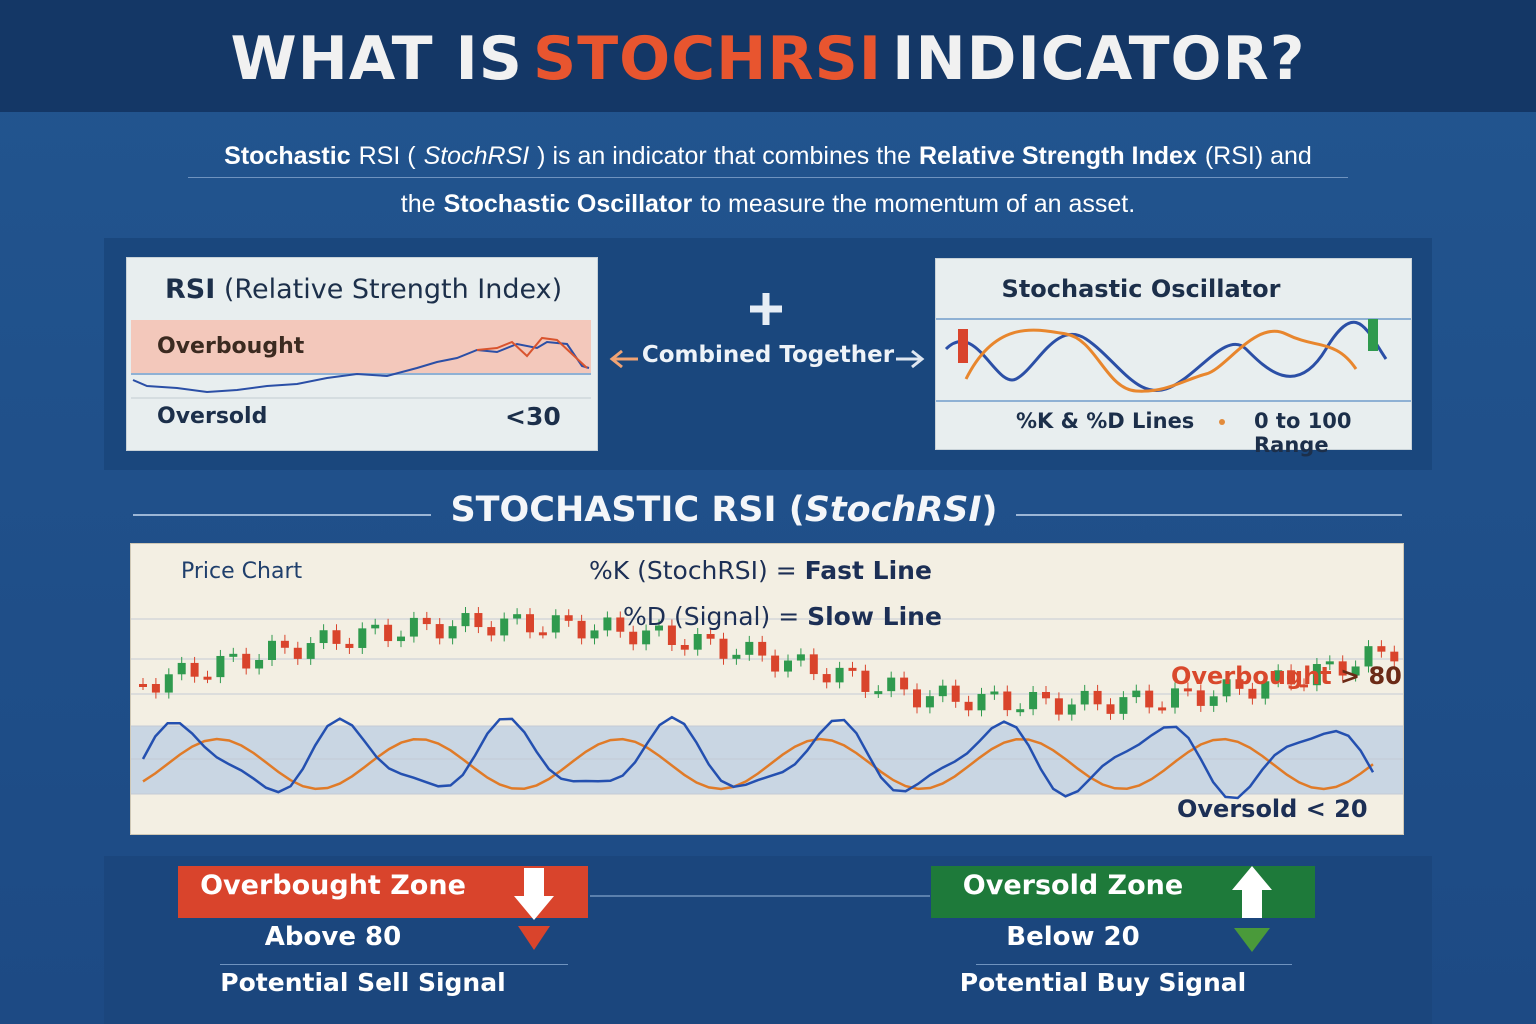 The image size is (1536, 1024). What do you see at coordinates (724, 510) in the screenshot?
I see `section-title: STOCHASTIC RSI (StochRSI)` at bounding box center [724, 510].